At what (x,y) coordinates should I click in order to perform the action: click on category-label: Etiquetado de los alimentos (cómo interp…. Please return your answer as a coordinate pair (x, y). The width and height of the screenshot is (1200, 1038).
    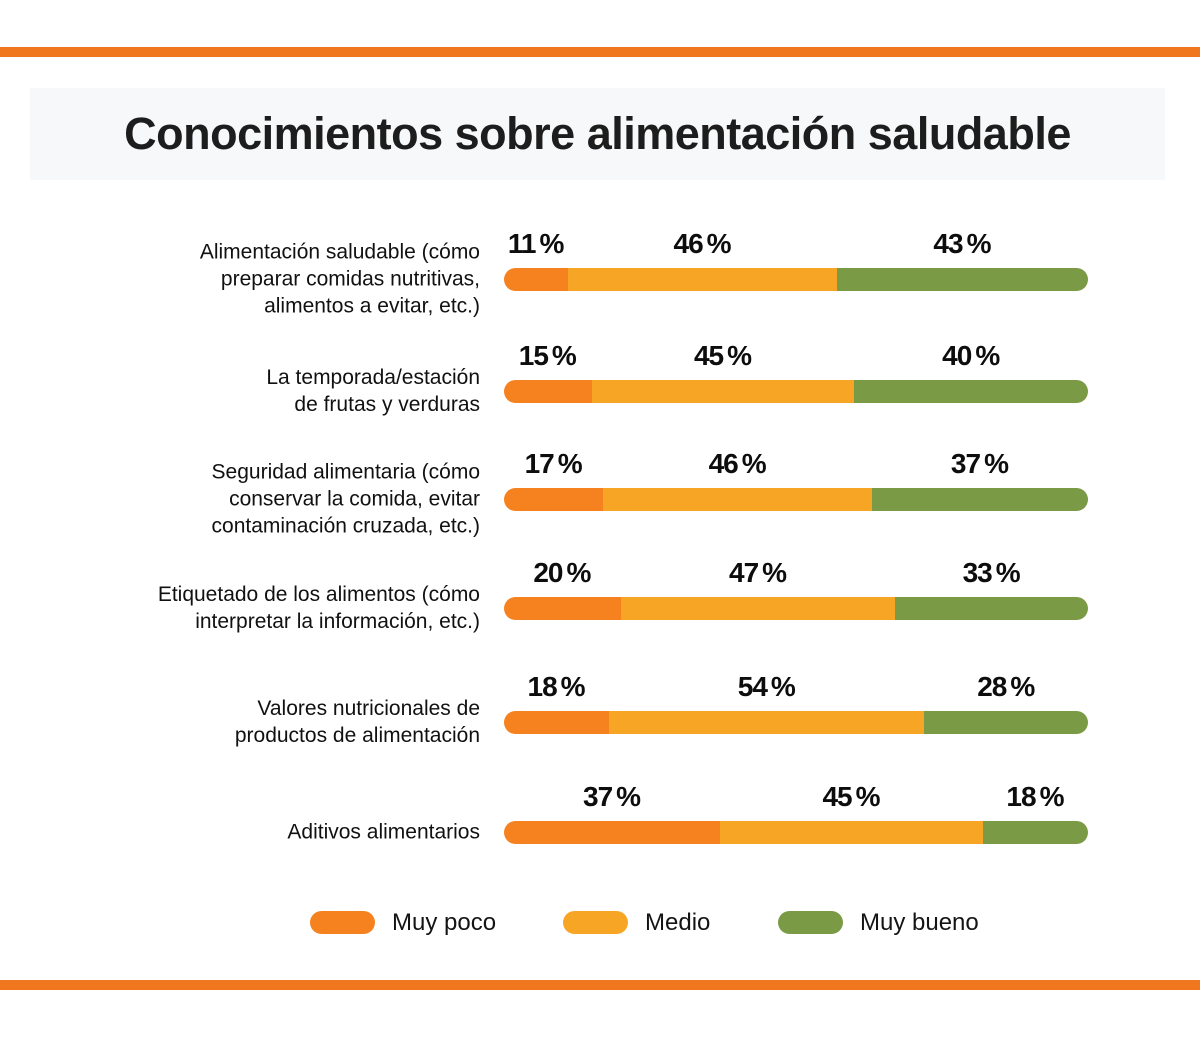
    Looking at the image, I should click on (318, 608).